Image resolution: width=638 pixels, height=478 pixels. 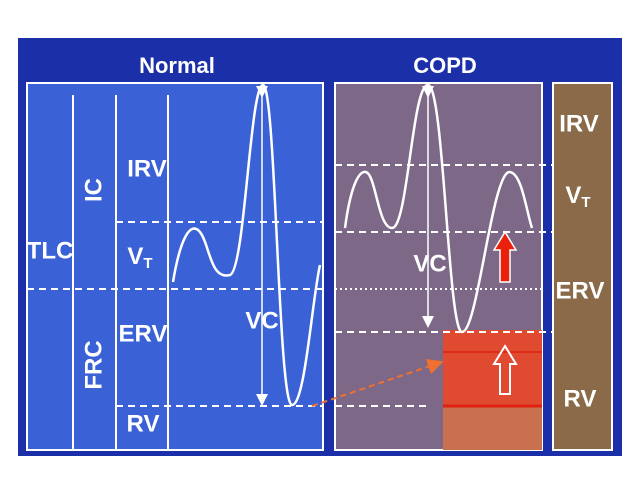 I want to click on tlc-label: TLC, so click(x=50, y=250).